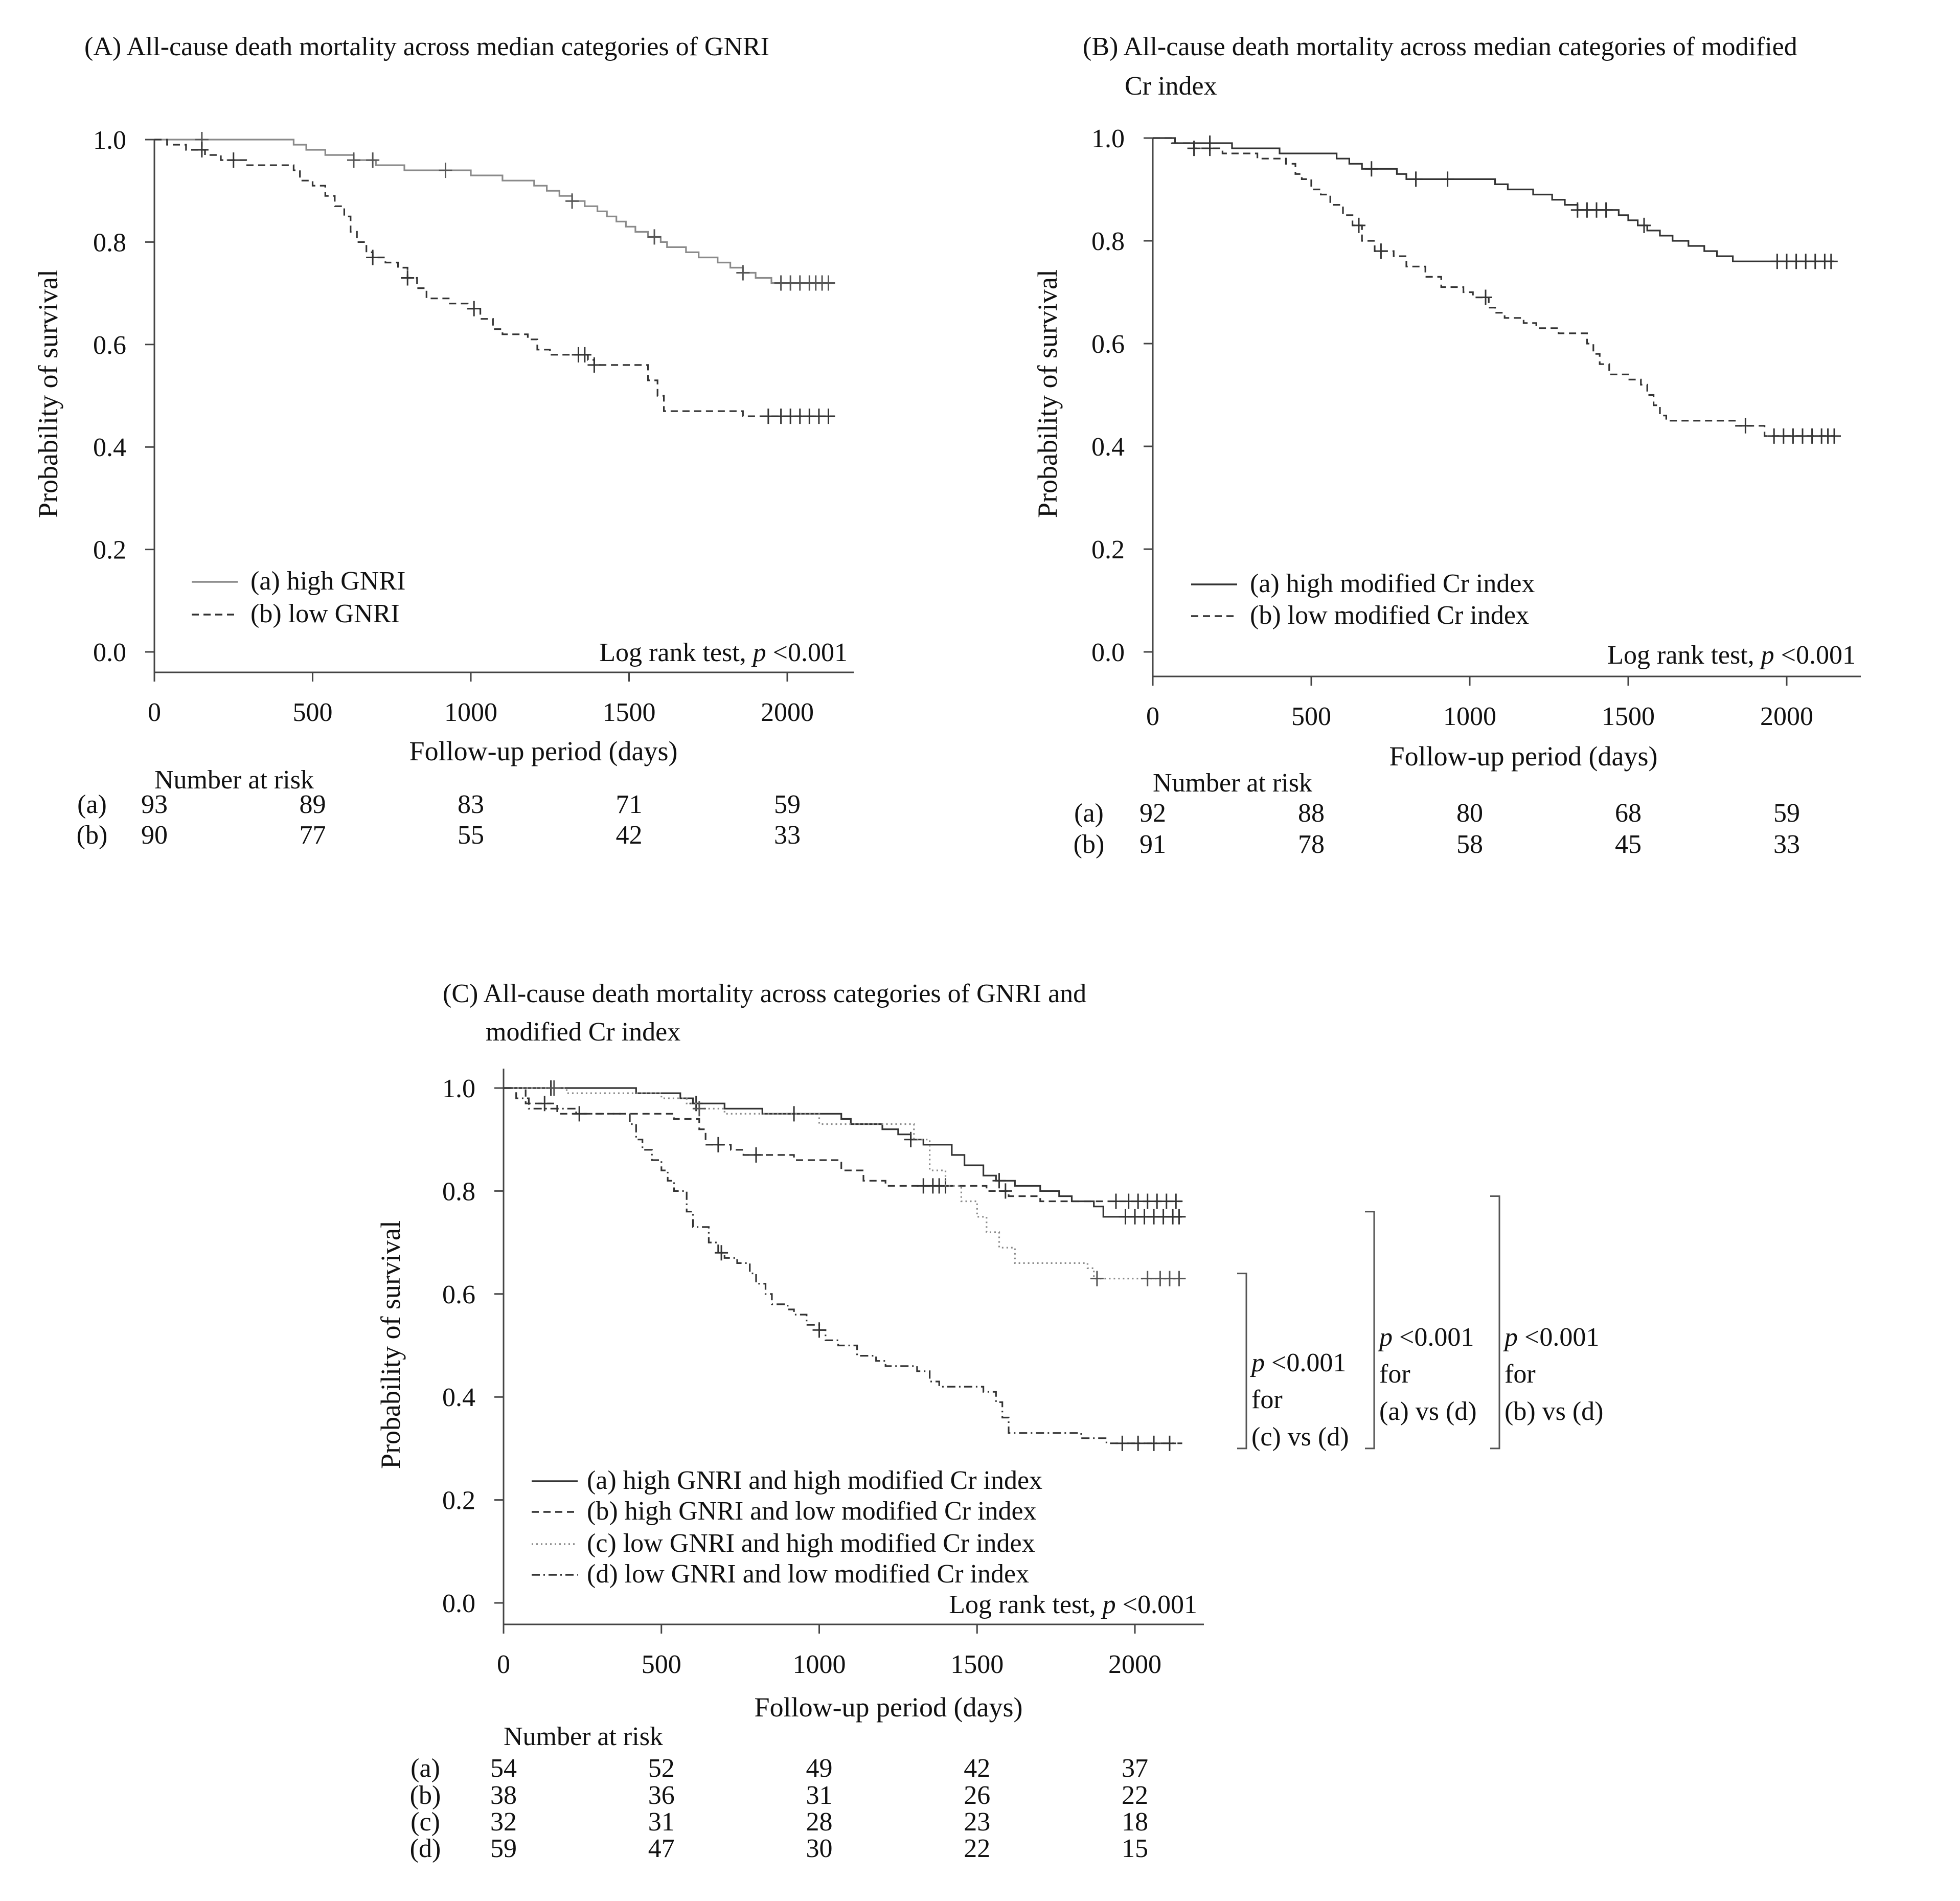 Image resolution: width=1960 pixels, height=1901 pixels. Describe the element at coordinates (1135, 1849) in the screenshot. I see `risk-value: 15` at that location.